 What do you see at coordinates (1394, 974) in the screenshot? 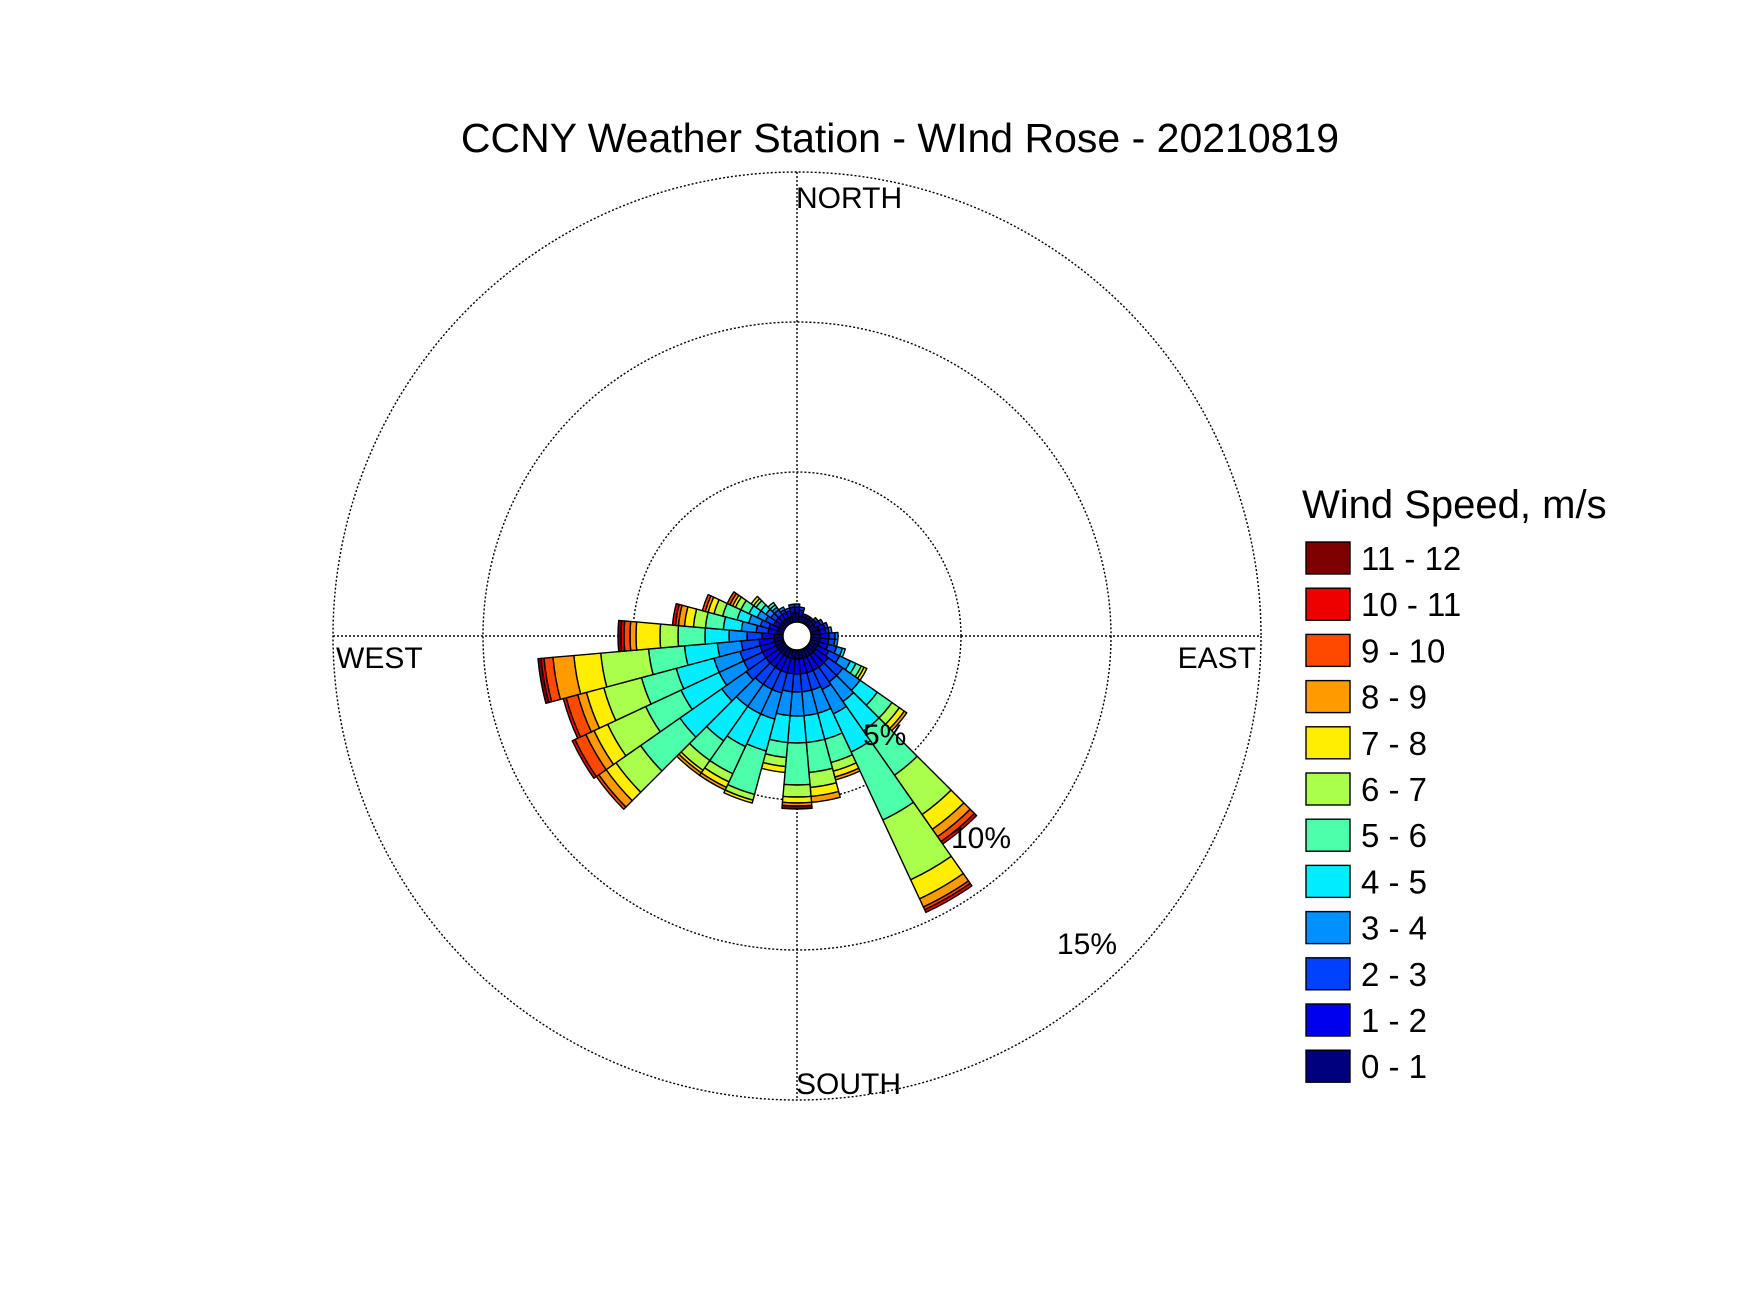
I see `legend-label-2-3: 2 - 3` at bounding box center [1394, 974].